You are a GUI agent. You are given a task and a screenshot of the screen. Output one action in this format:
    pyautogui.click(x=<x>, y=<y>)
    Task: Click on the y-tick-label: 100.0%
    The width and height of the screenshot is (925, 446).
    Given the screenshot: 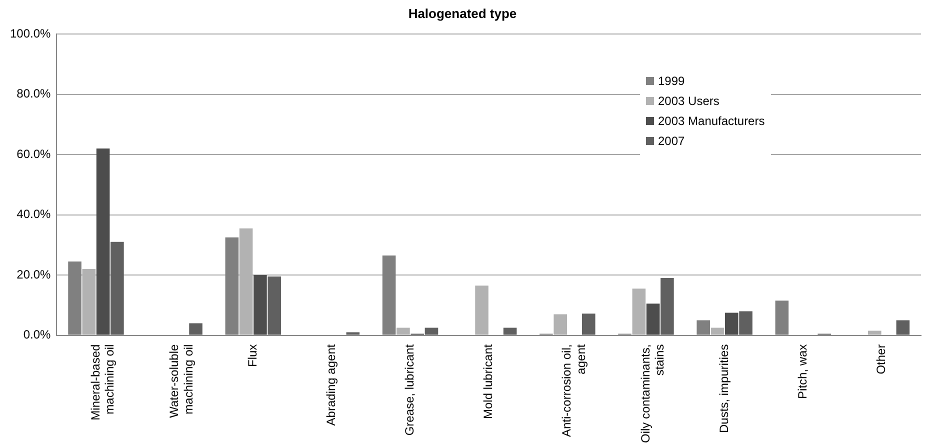 What is the action you would take?
    pyautogui.click(x=31, y=33)
    